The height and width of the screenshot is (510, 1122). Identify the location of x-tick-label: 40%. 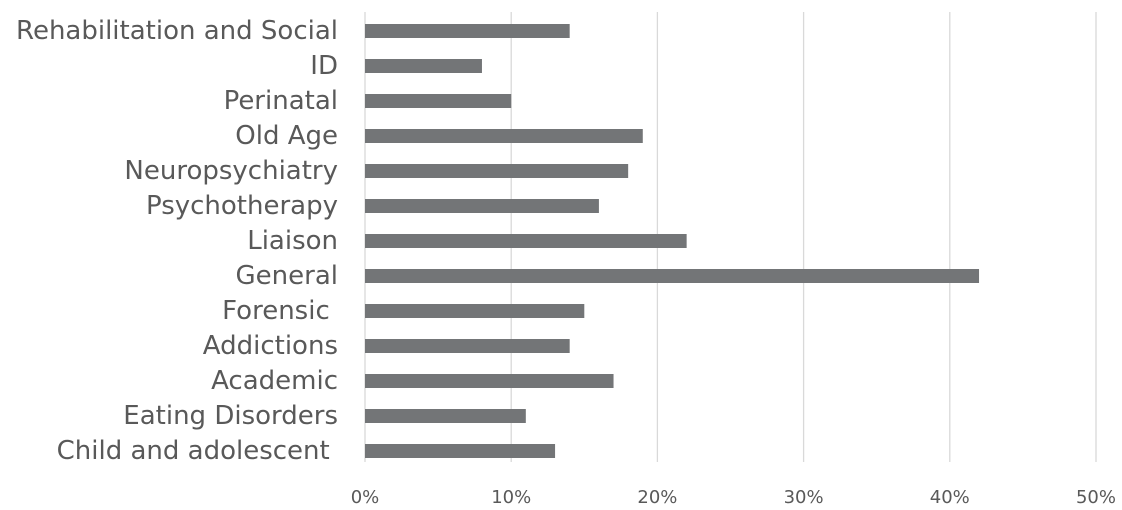
(950, 496).